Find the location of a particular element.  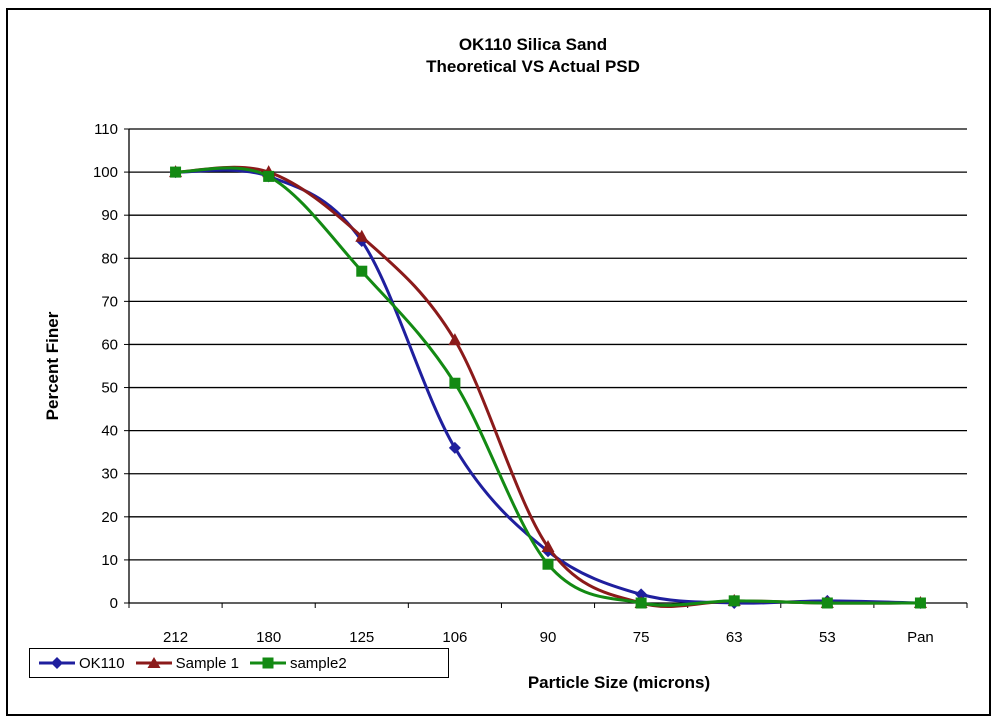

chart-title-line-1: OK110 Silica Sand is located at coordinates (533, 44).